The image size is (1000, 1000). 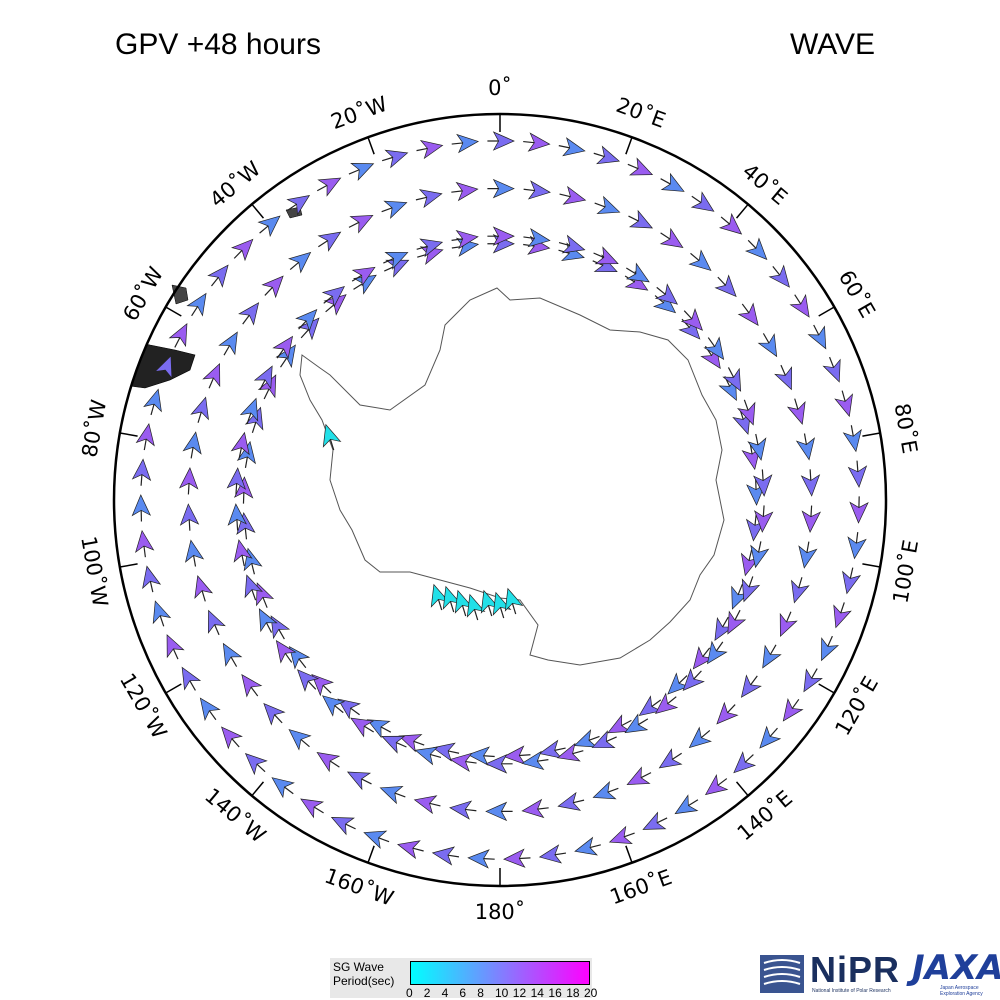 What do you see at coordinates (500, 912) in the screenshot?
I see `longitude-label: 180˚` at bounding box center [500, 912].